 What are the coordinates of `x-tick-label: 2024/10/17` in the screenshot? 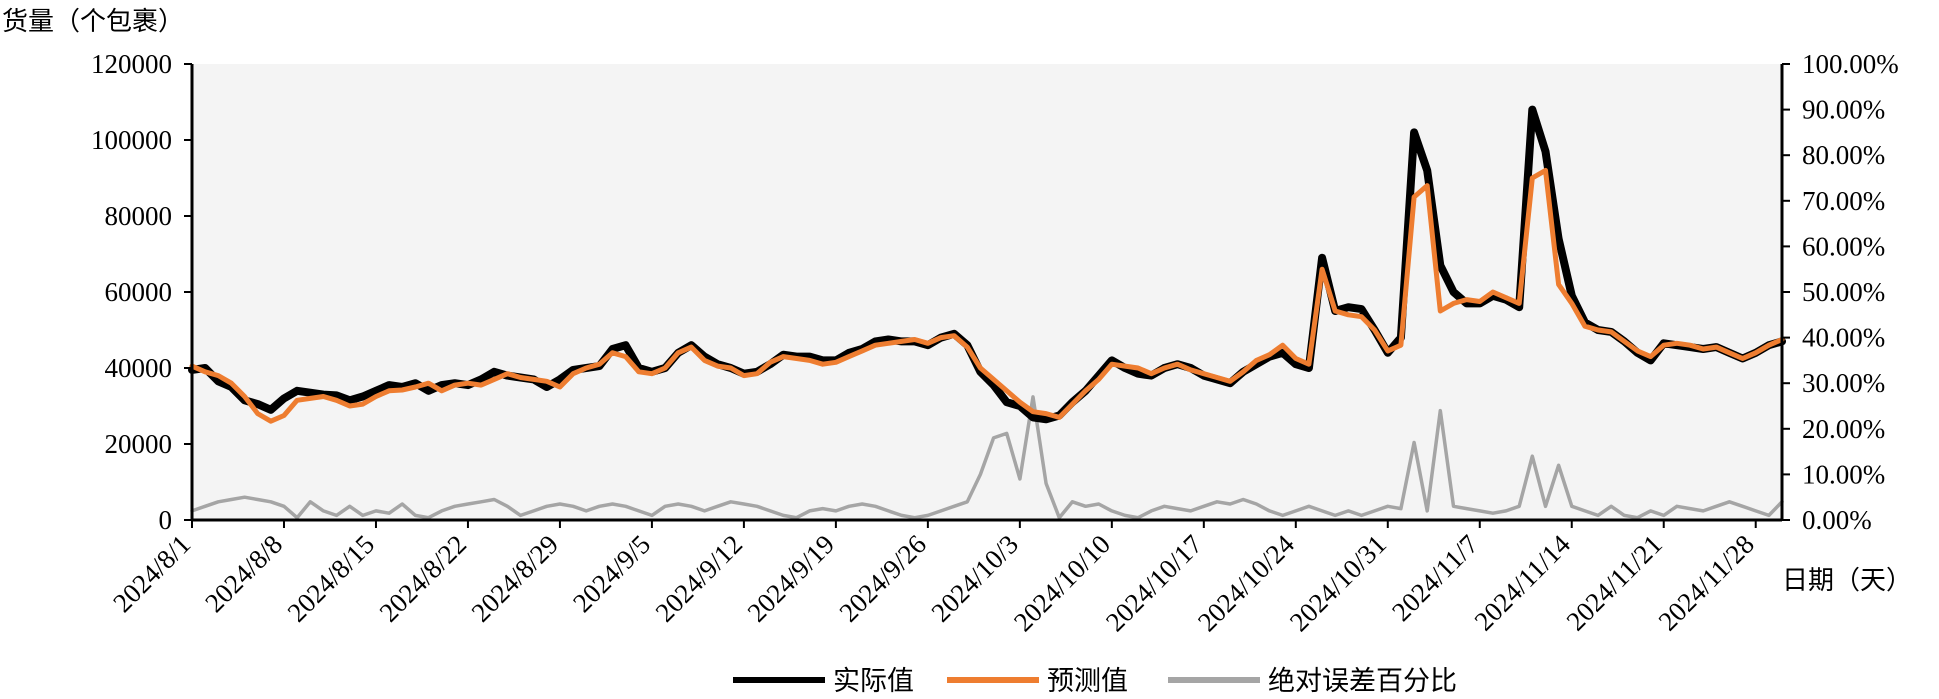 It's located at (1154, 583).